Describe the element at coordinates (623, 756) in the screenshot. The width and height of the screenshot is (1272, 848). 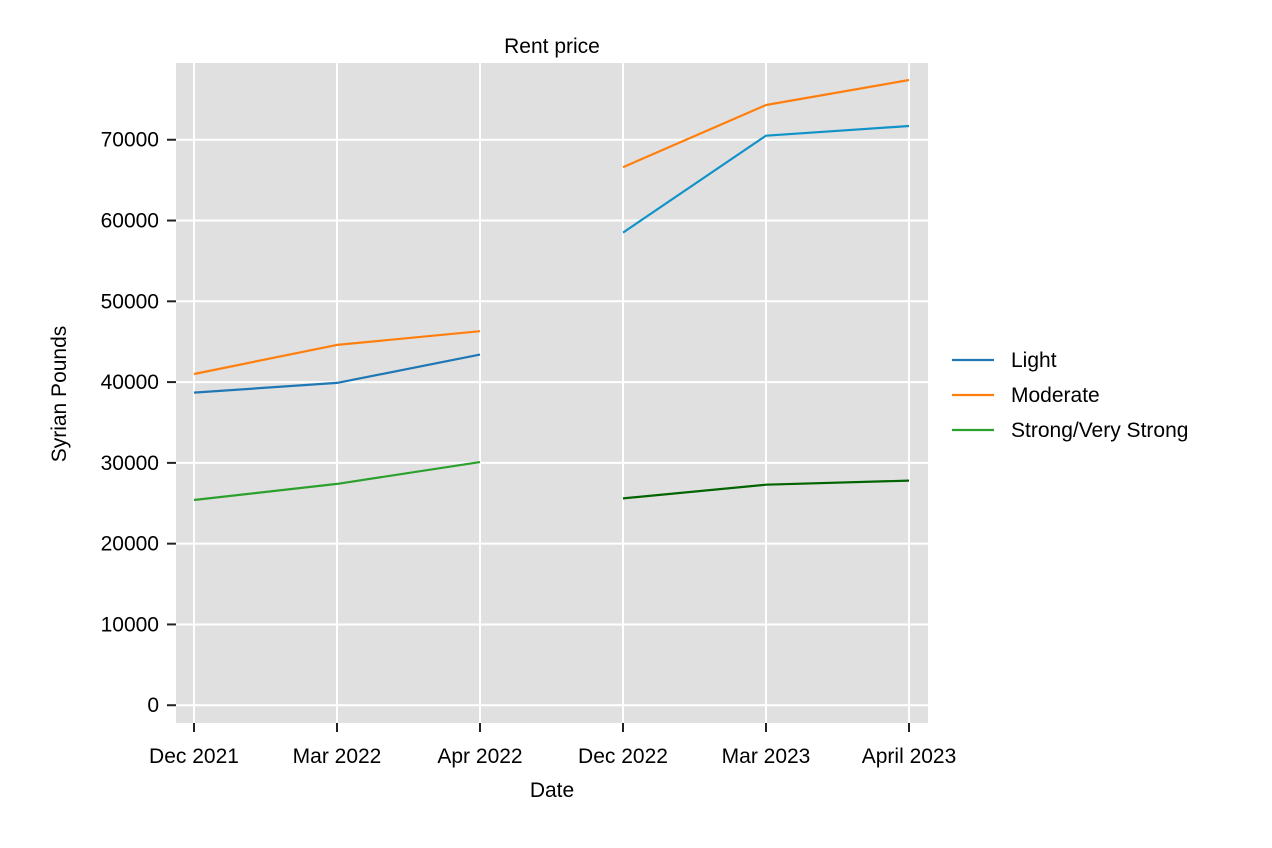
I see `x-tick-label: Dec 2022` at that location.